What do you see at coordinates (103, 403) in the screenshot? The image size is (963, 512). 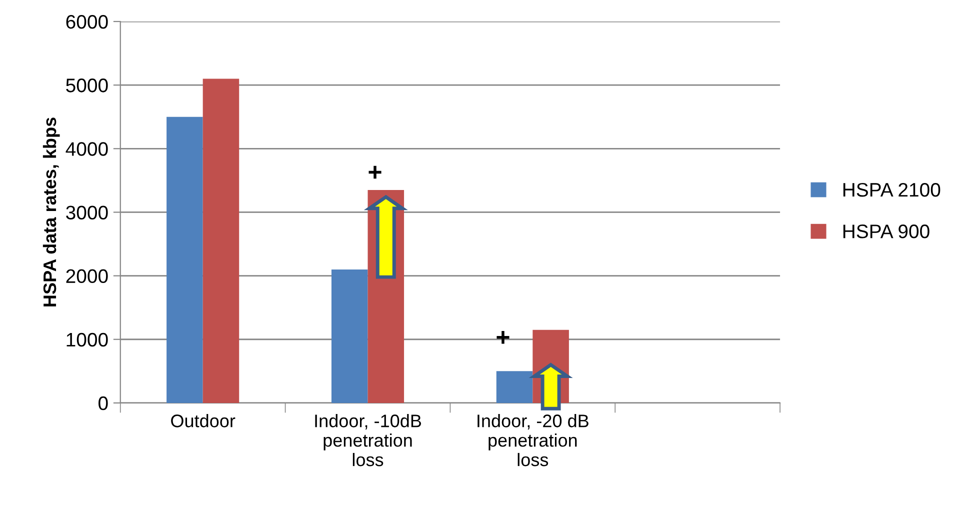 I see `y-tick-label: 0` at bounding box center [103, 403].